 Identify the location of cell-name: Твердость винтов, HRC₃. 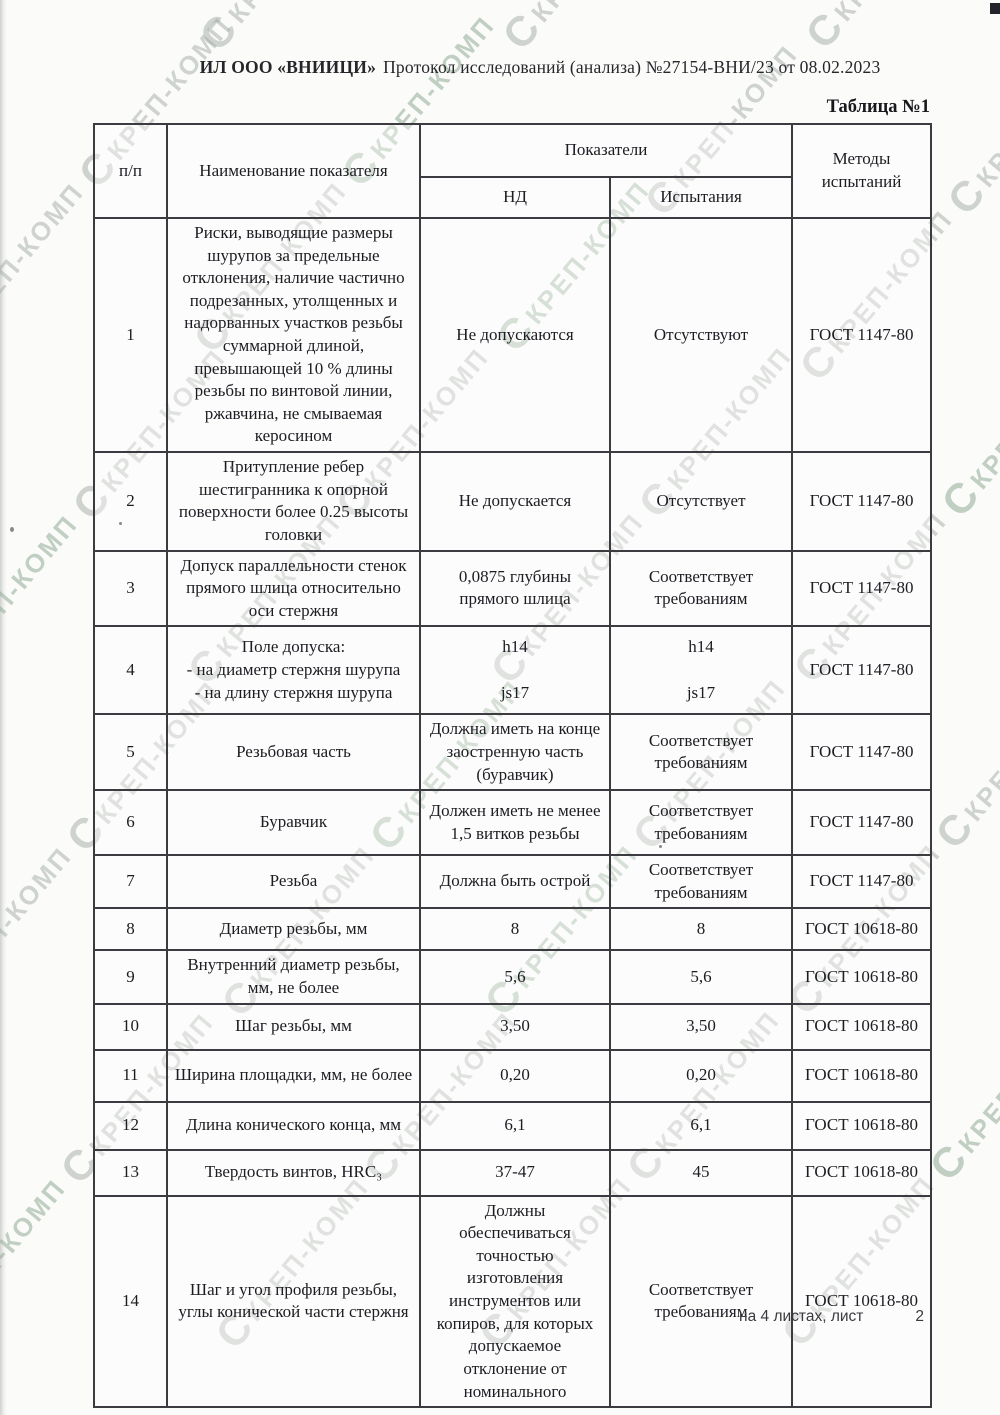
(293, 1172).